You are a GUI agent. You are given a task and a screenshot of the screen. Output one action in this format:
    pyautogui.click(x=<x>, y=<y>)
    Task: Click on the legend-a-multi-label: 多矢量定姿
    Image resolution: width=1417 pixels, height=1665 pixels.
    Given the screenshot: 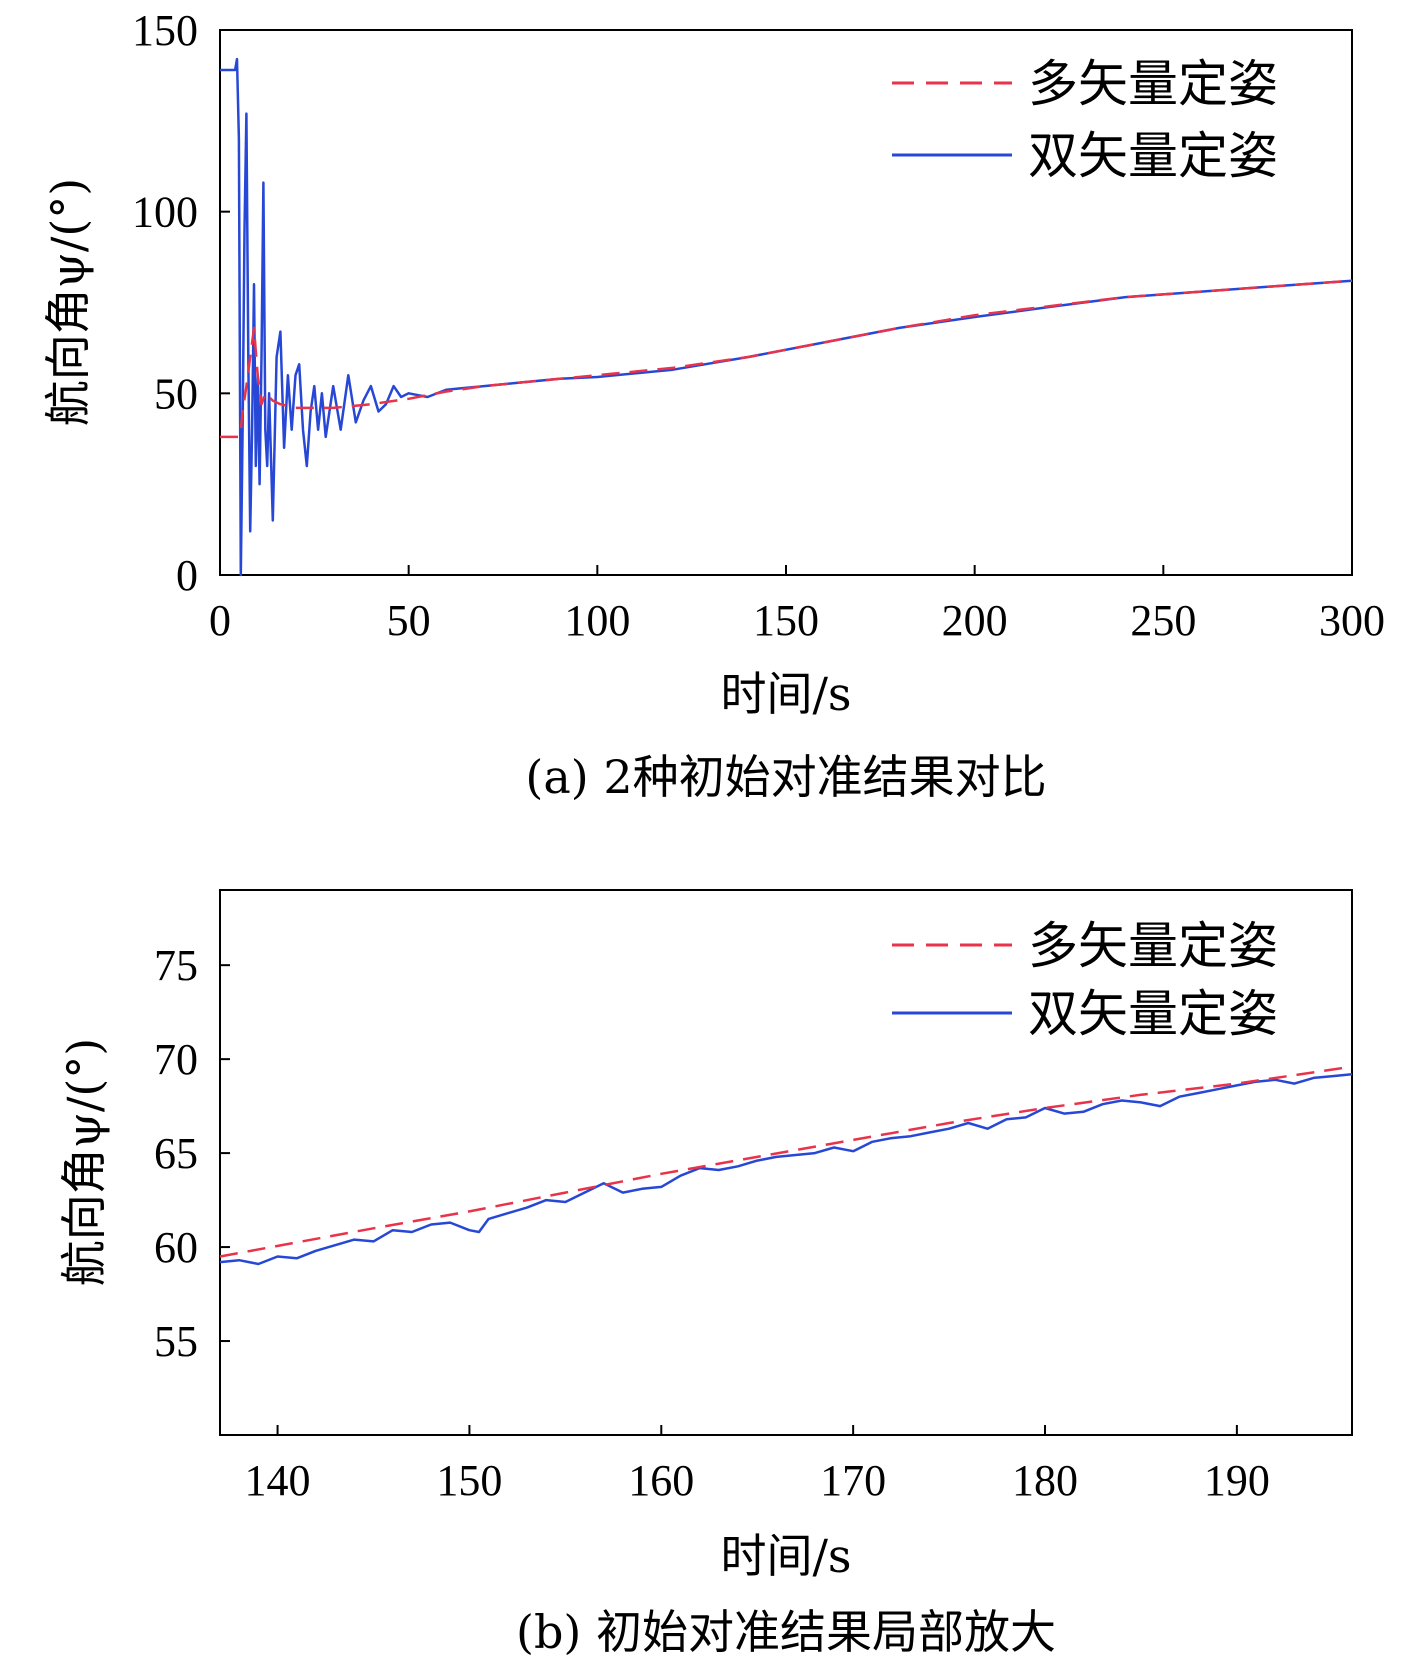 What is the action you would take?
    pyautogui.click(x=1153, y=84)
    